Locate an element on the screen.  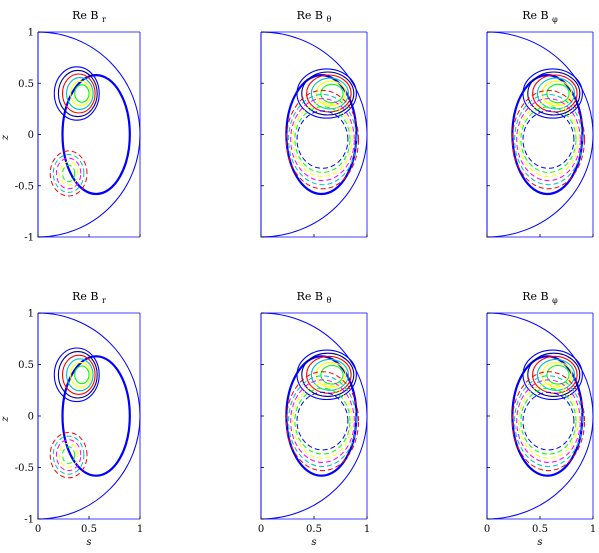
y-tick-label: 1 is located at coordinates (31, 33).